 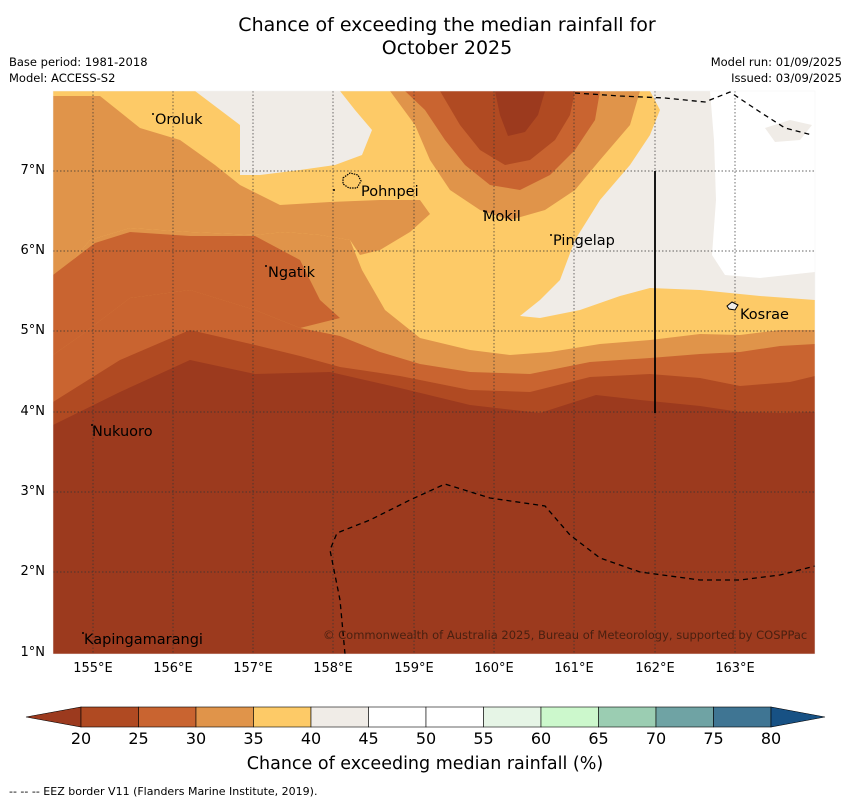 What do you see at coordinates (138, 738) in the screenshot?
I see `colorbar-tick-label: 25` at bounding box center [138, 738].